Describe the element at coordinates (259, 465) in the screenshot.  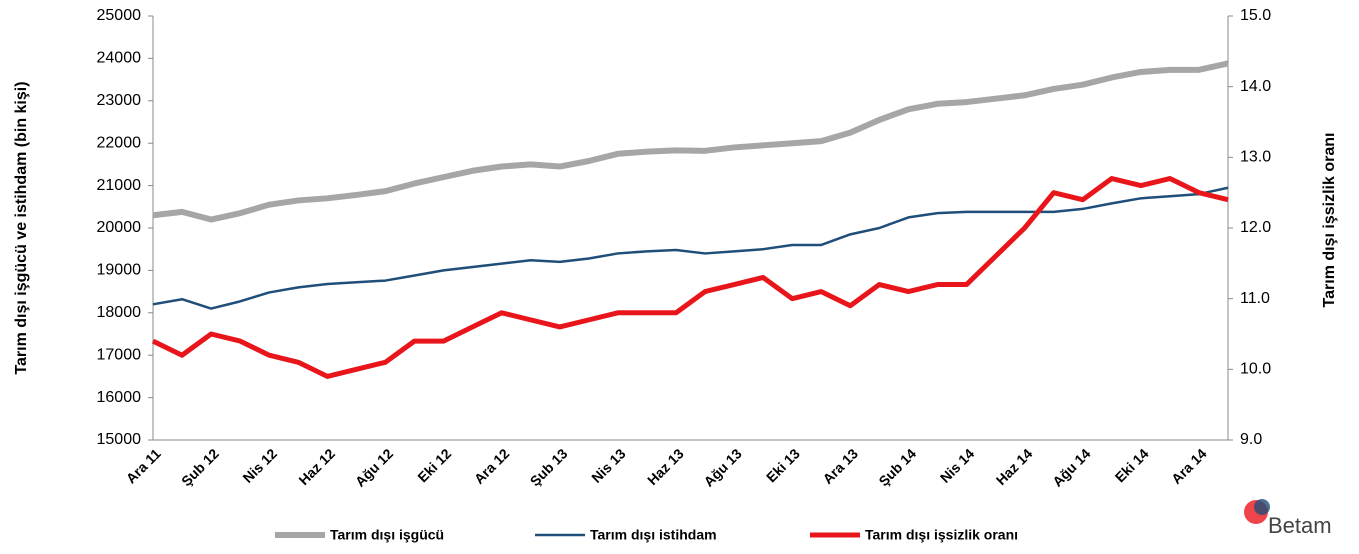
I see `x-tick-label: Nis 12` at that location.